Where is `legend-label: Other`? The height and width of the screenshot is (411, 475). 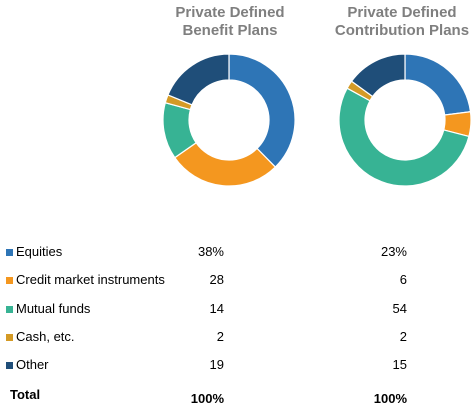 legend-label: Other is located at coordinates (32, 364).